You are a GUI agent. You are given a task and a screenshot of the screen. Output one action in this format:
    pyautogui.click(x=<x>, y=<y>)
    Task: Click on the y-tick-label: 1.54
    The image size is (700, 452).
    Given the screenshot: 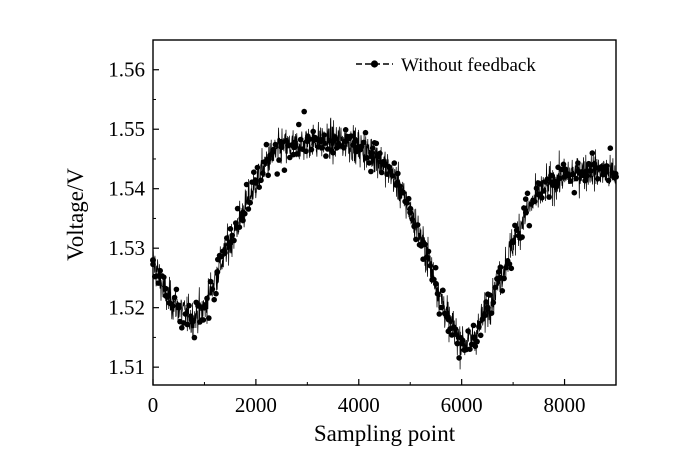 What is the action you would take?
    pyautogui.click(x=126, y=189)
    